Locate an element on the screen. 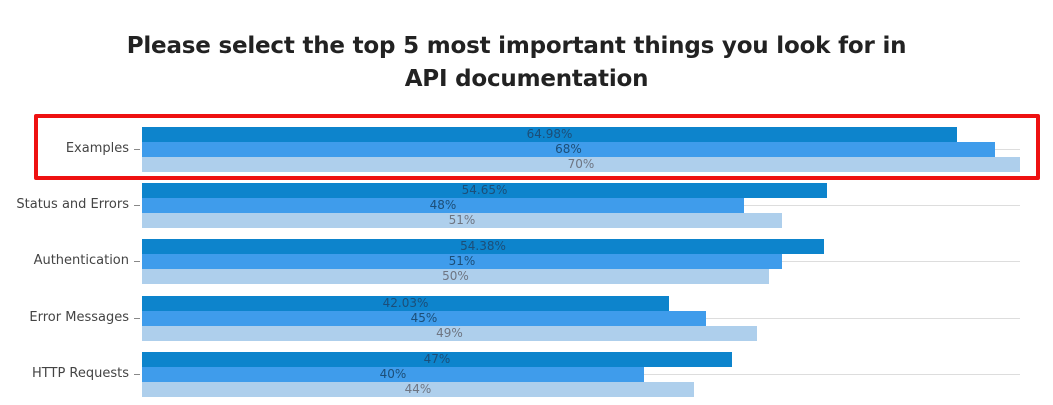  bar-series-3: 70% is located at coordinates (581, 164).